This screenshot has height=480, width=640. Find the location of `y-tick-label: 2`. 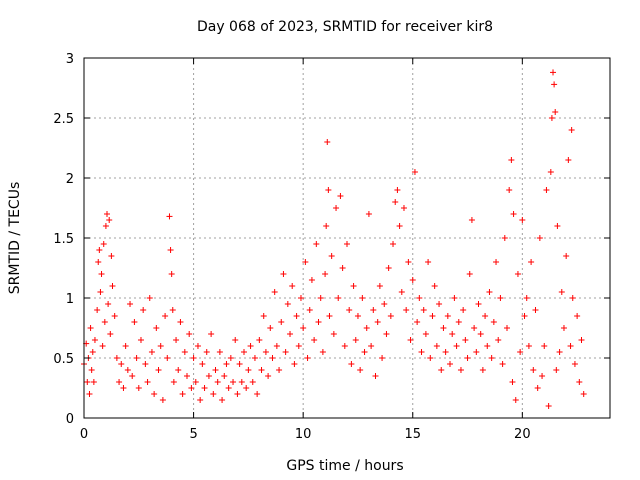

y-tick-label: 2 is located at coordinates (70, 179).